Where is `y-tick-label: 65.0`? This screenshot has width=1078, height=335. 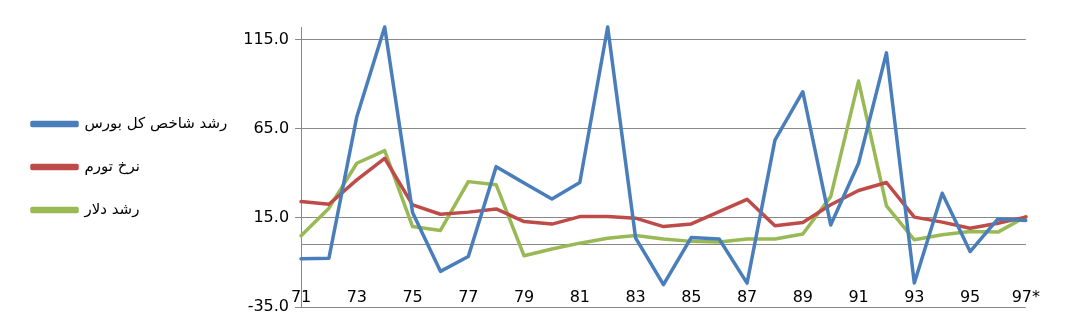
y-tick-label: 65.0 is located at coordinates (271, 127).